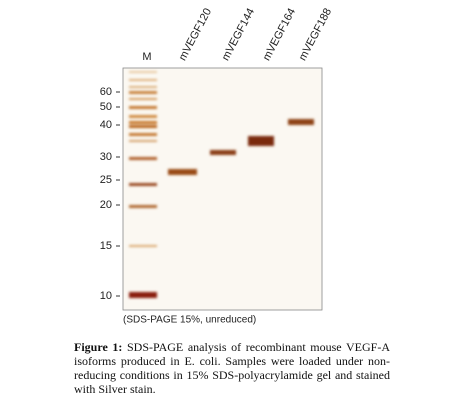  Describe the element at coordinates (118, 194) in the screenshot. I see `marker-dashes` at that location.